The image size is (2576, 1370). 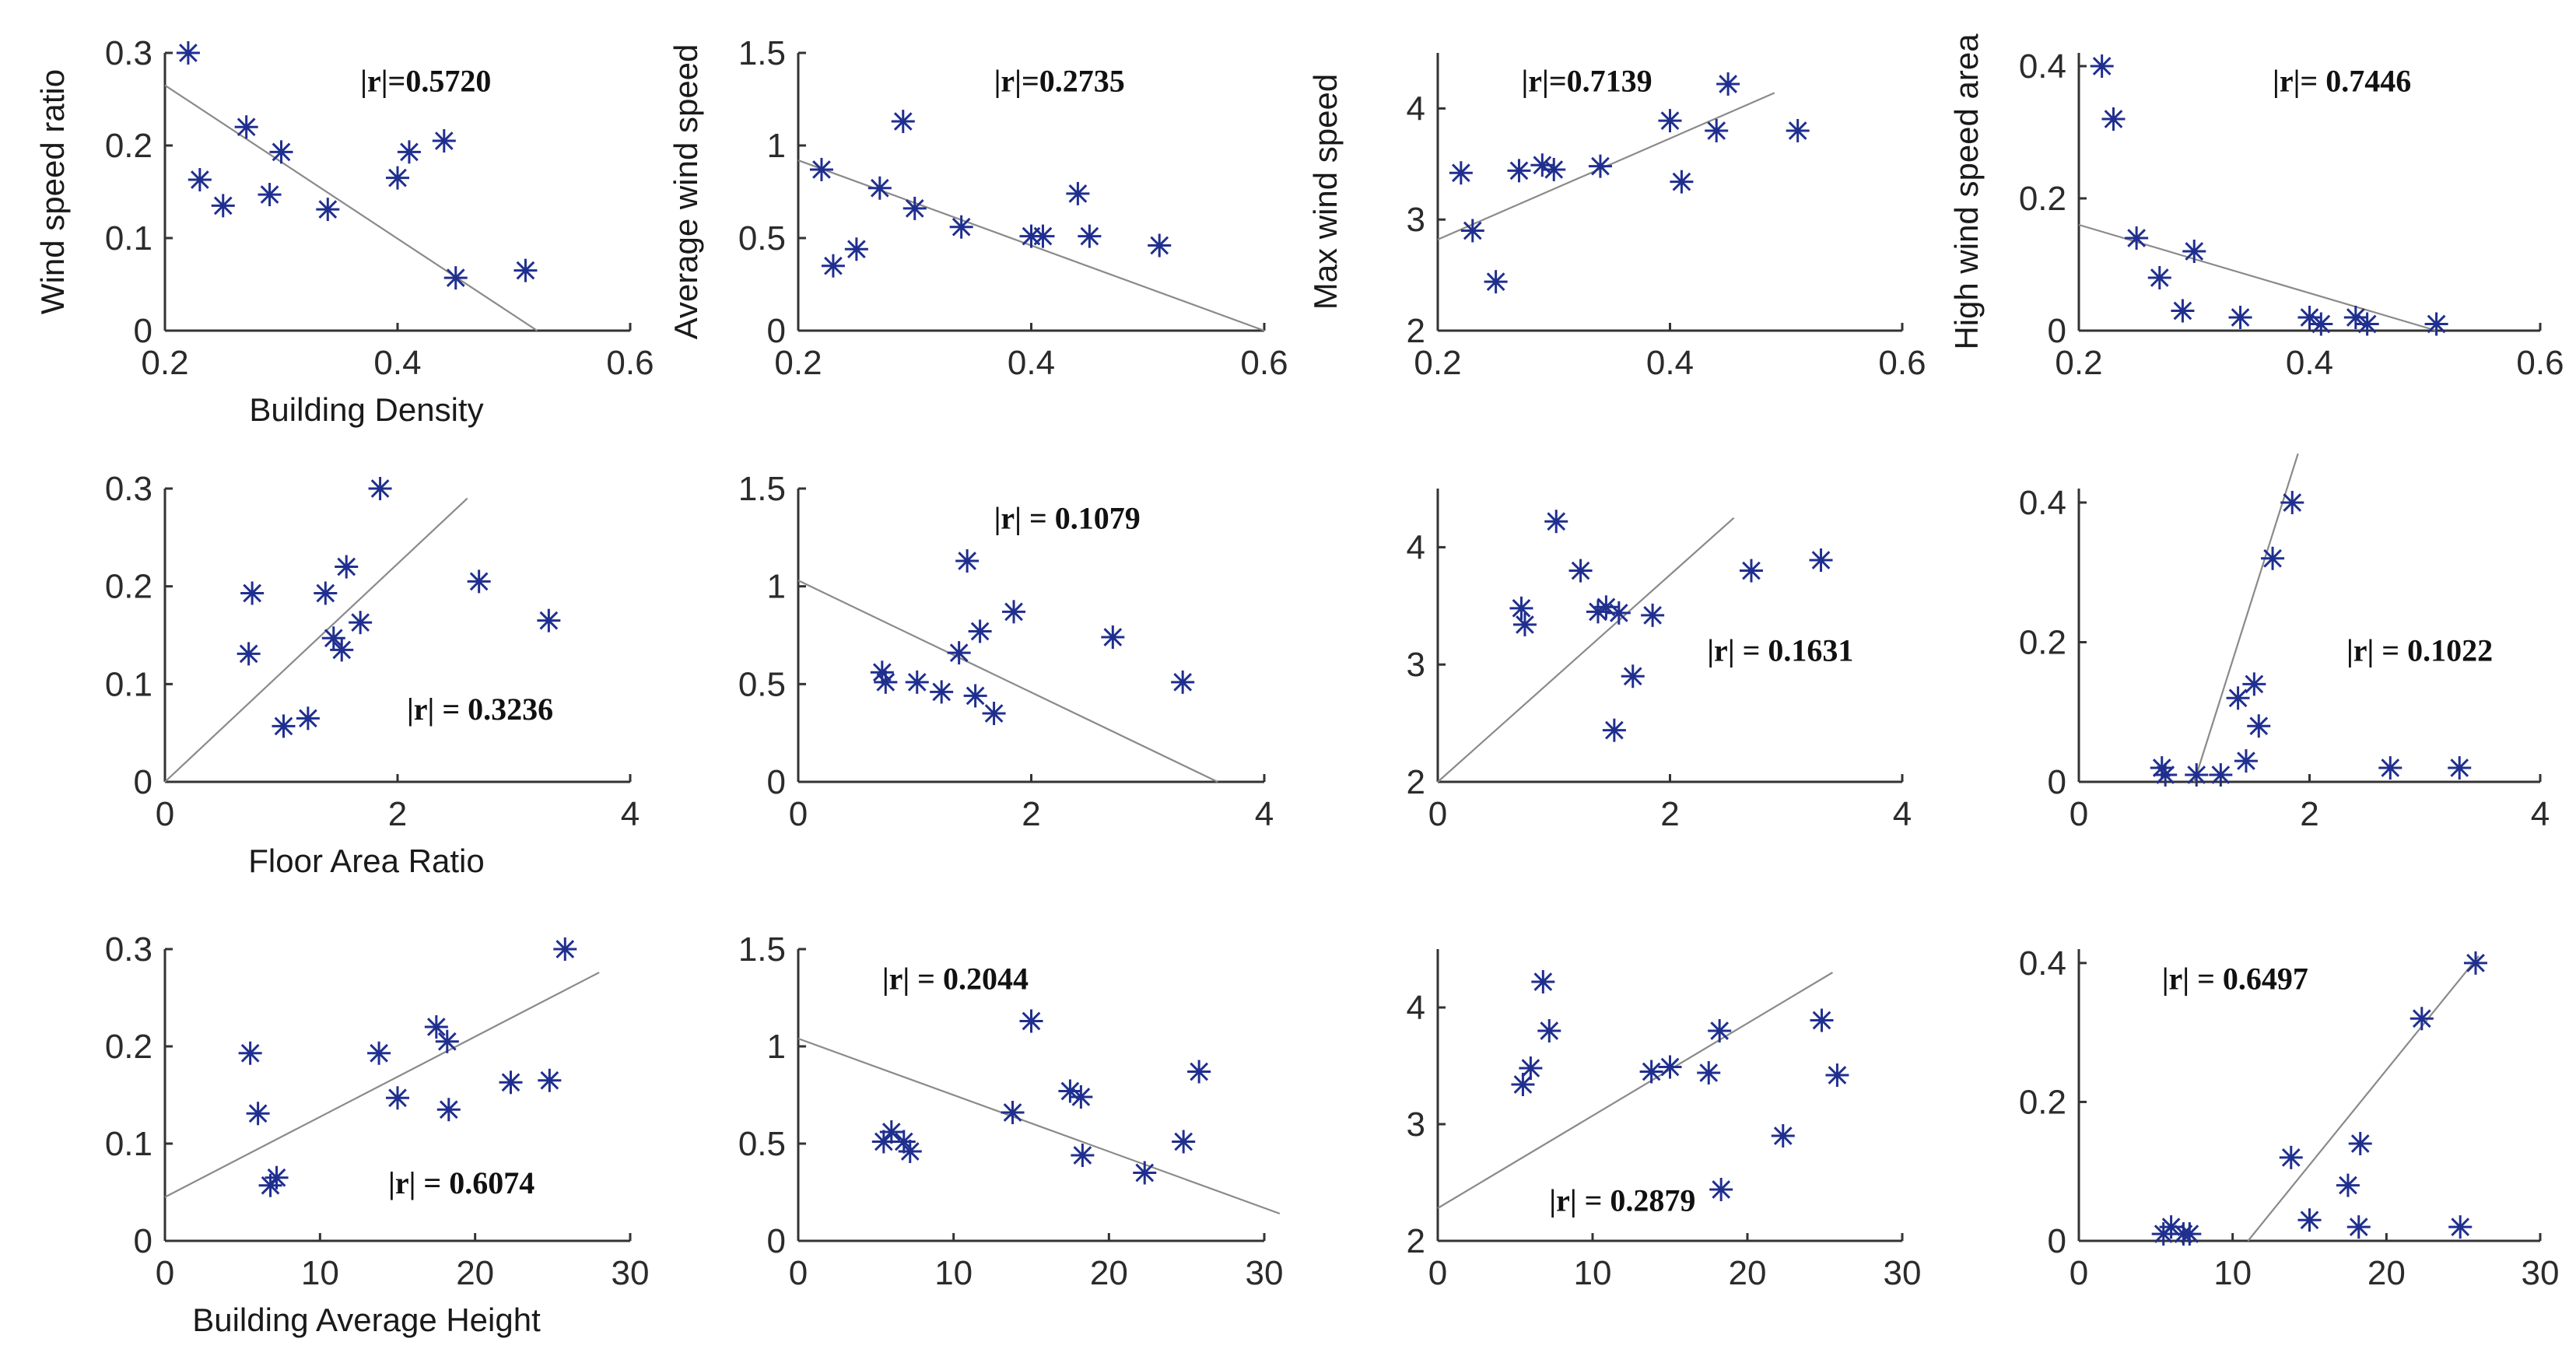 I want to click on y-tick-label: 0.3, so click(x=128, y=950).